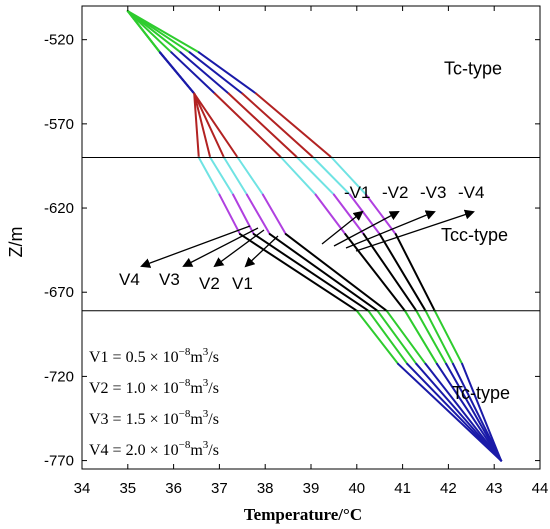 The image size is (550, 529). What do you see at coordinates (59, 40) in the screenshot?
I see `y-tick-label: -520` at bounding box center [59, 40].